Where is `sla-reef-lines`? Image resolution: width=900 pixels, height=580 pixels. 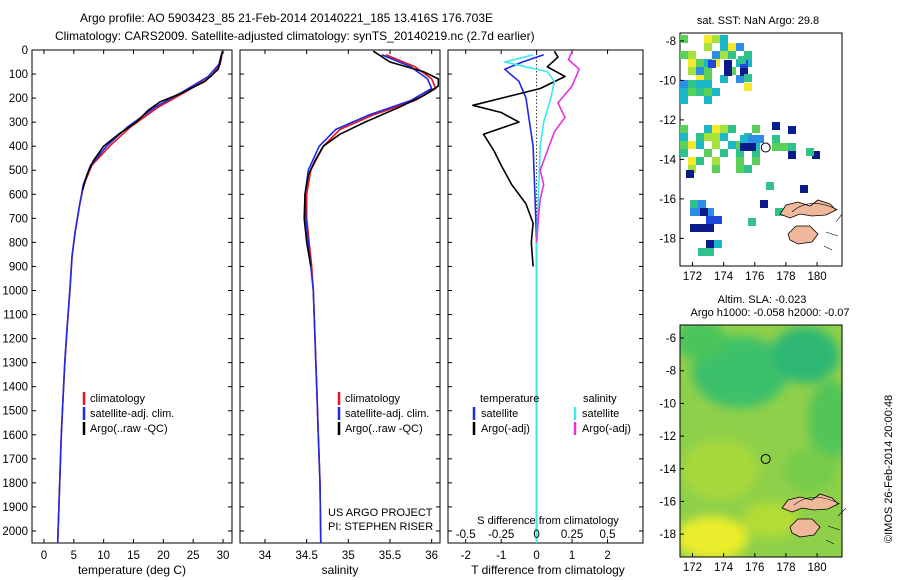
sla-reef-lines is located at coordinates (820, 520).